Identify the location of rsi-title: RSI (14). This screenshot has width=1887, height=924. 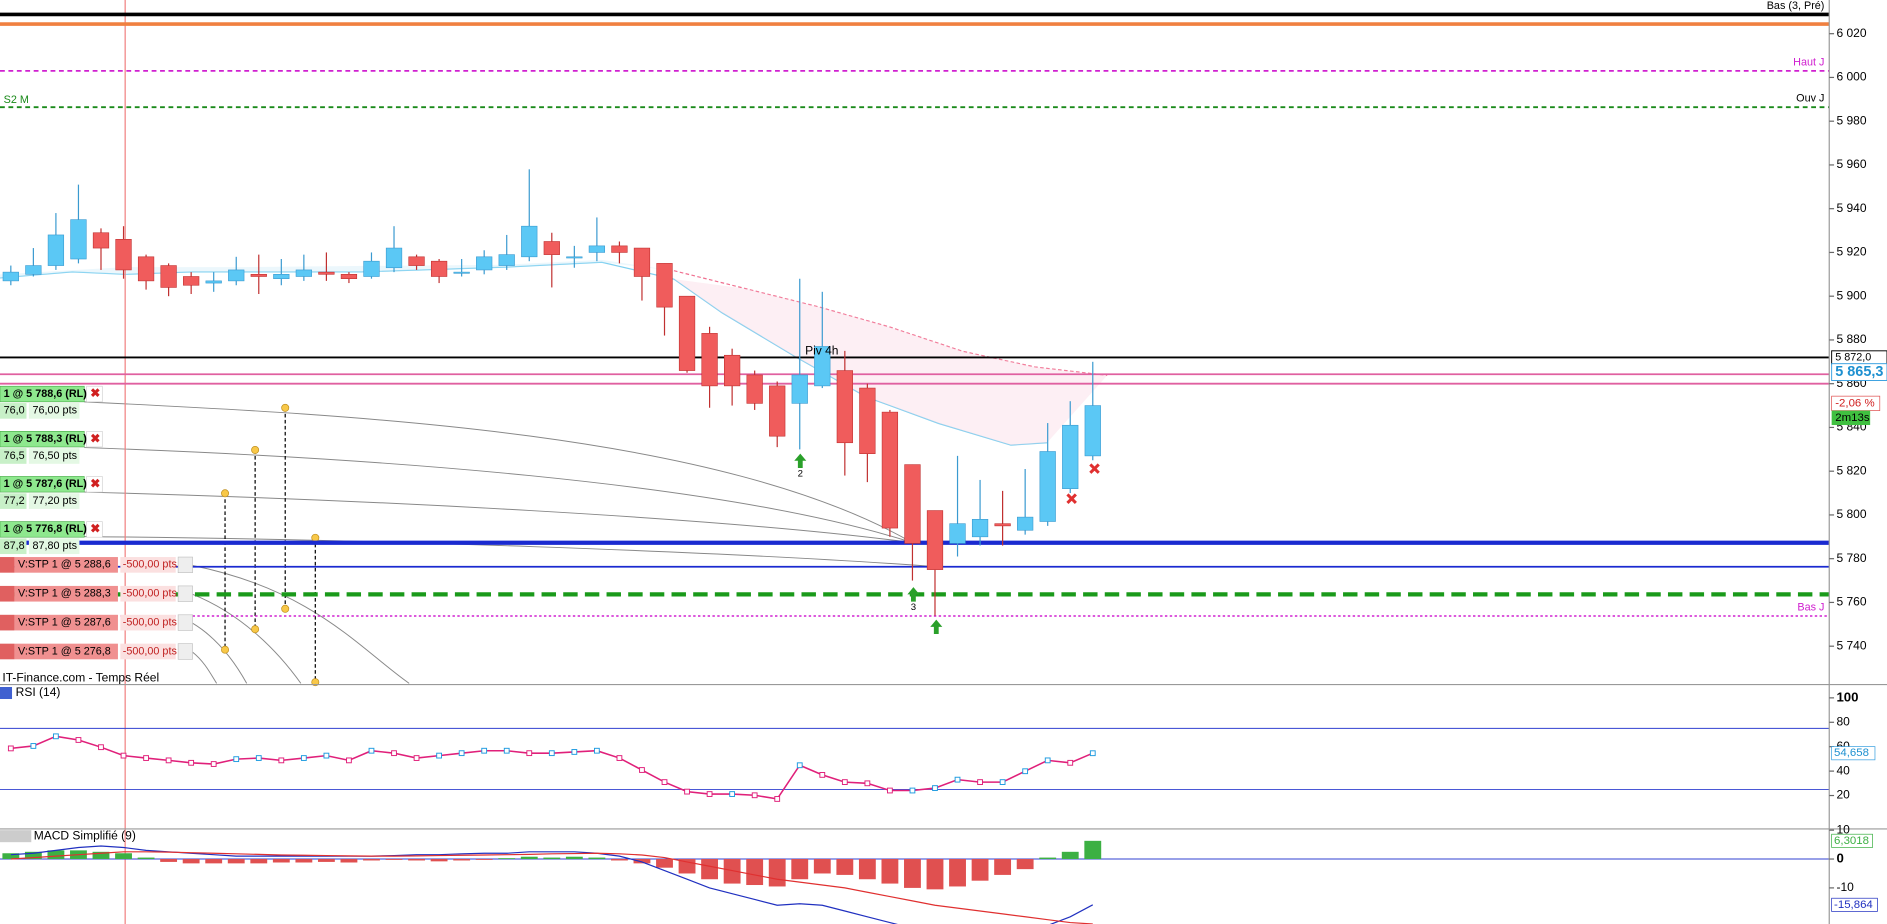
(38, 692).